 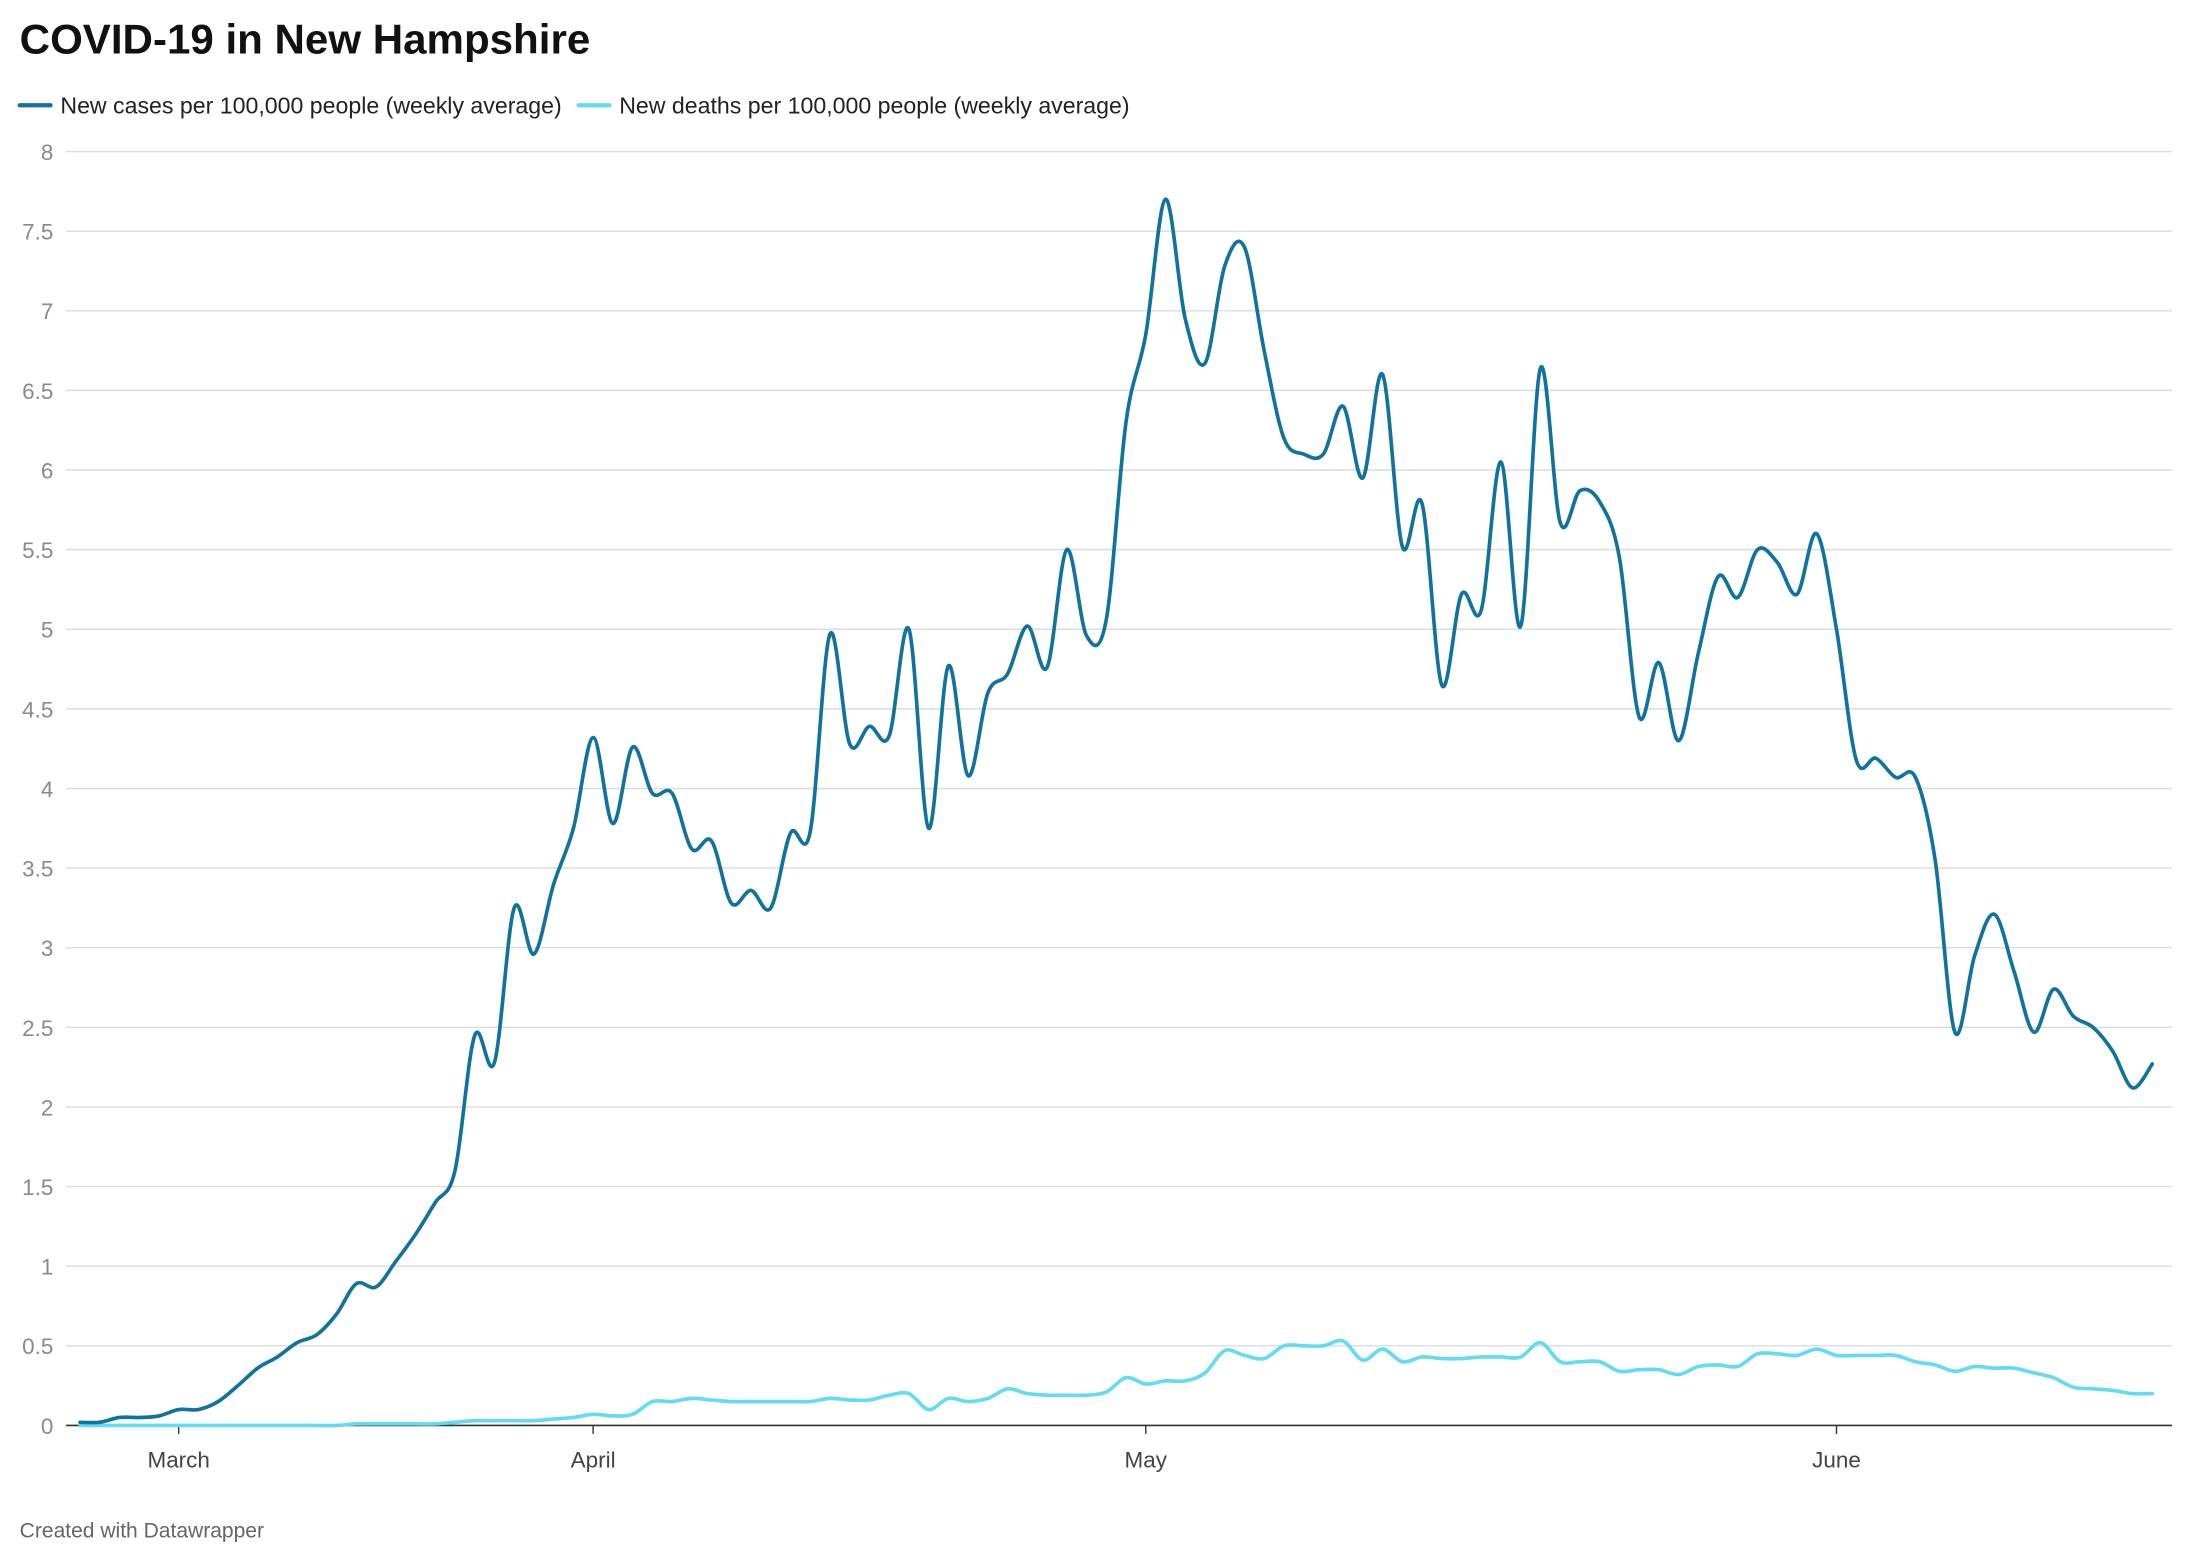 I want to click on y-tick-label: 6.5, so click(x=37, y=391).